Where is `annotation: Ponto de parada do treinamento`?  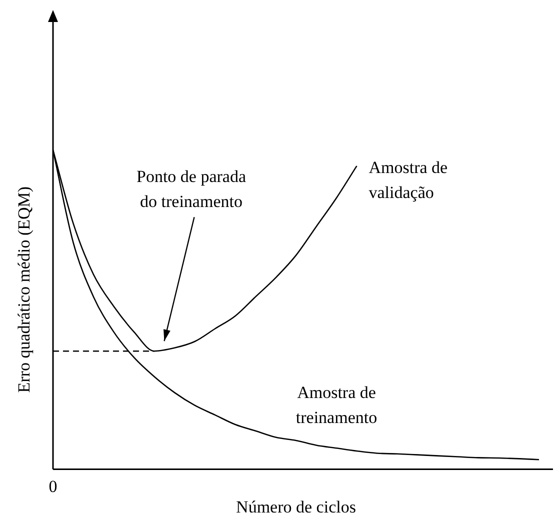 annotation: Ponto de parada do treinamento is located at coordinates (191, 189).